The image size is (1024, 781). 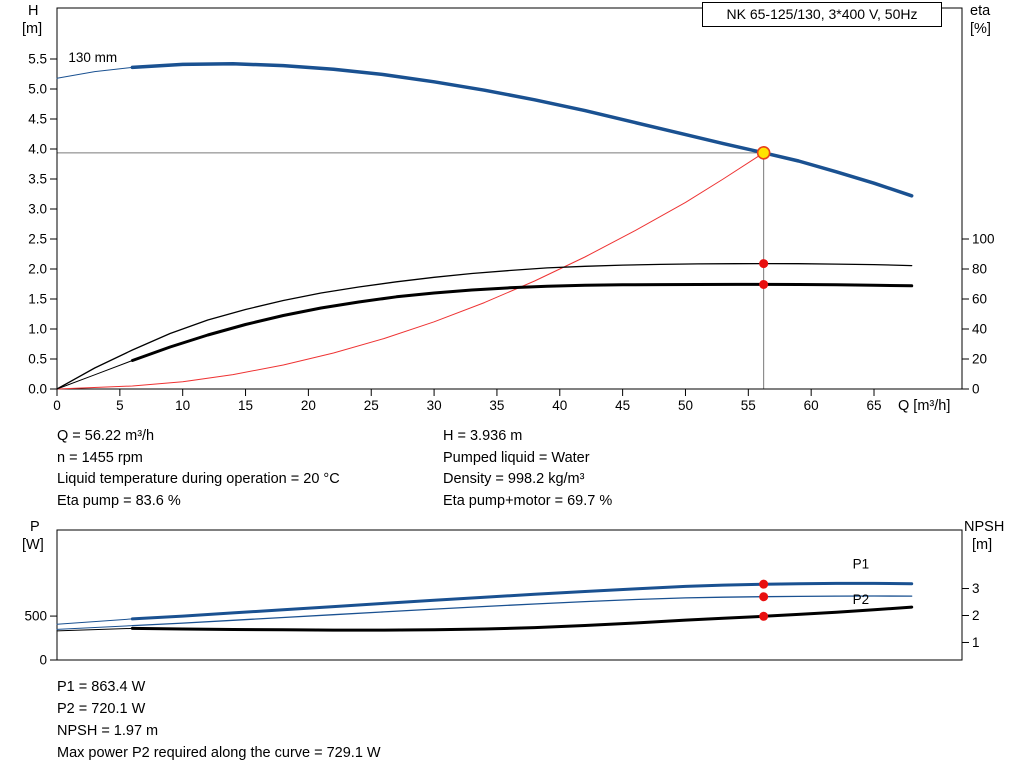 I want to click on axis-label-eta-unit: [%], so click(x=980, y=29).